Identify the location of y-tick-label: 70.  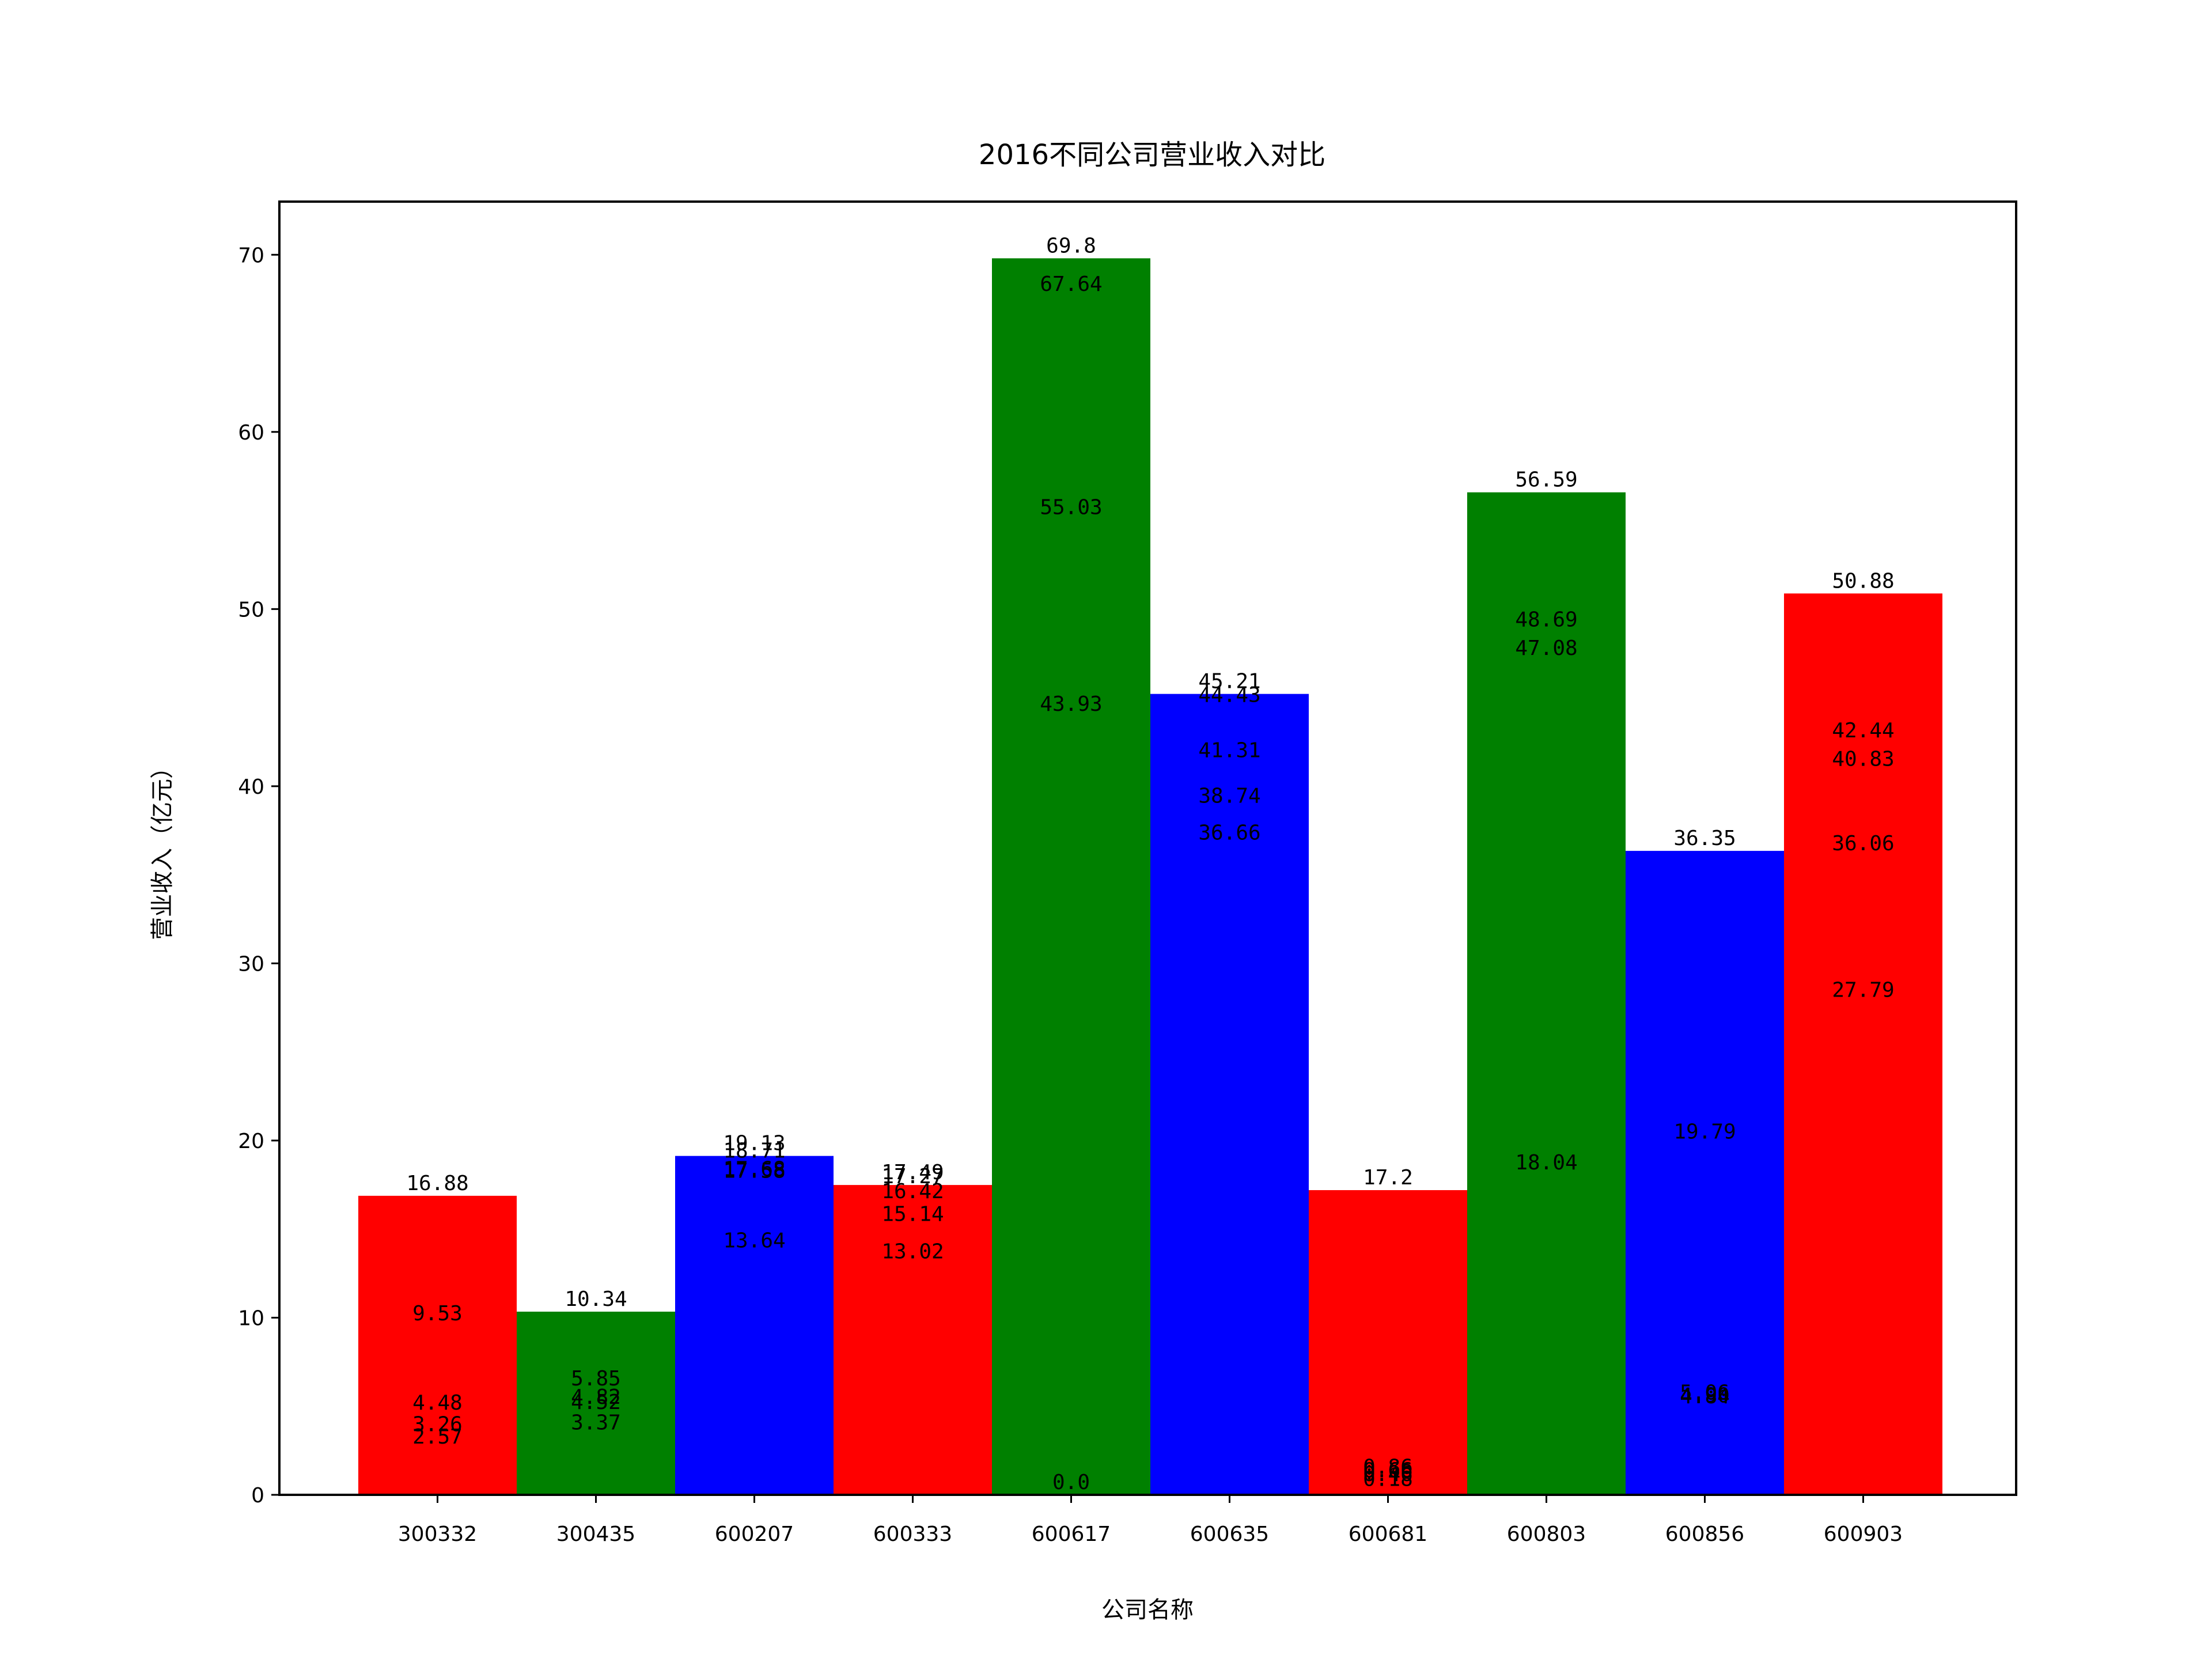
(251, 255).